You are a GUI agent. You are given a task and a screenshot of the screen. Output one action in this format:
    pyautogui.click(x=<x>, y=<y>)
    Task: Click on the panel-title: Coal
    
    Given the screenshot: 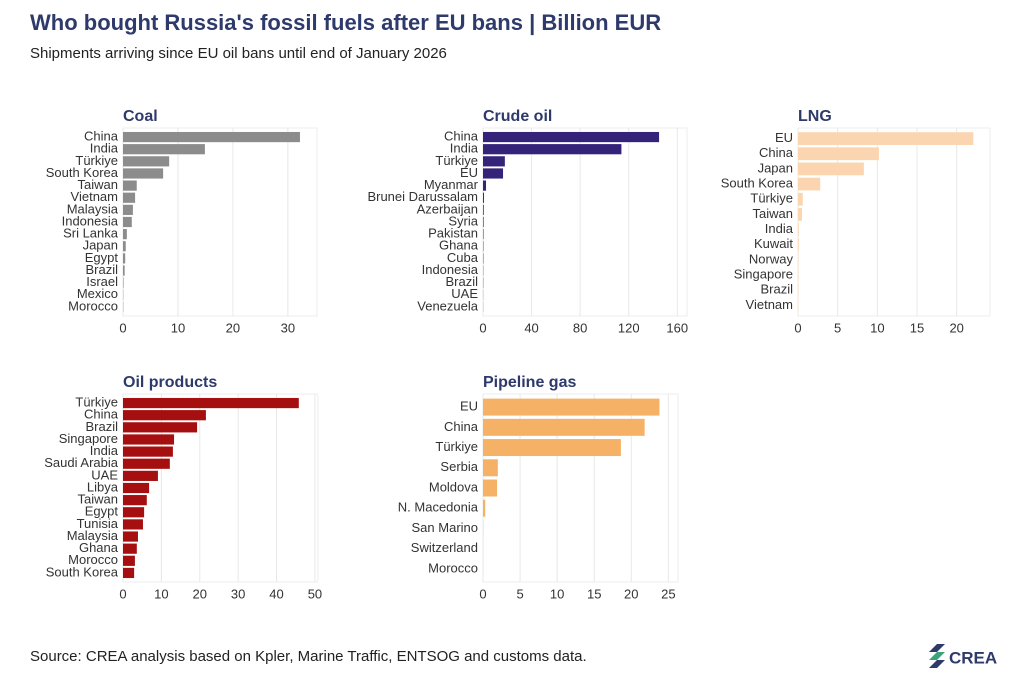 What is the action you would take?
    pyautogui.click(x=140, y=116)
    